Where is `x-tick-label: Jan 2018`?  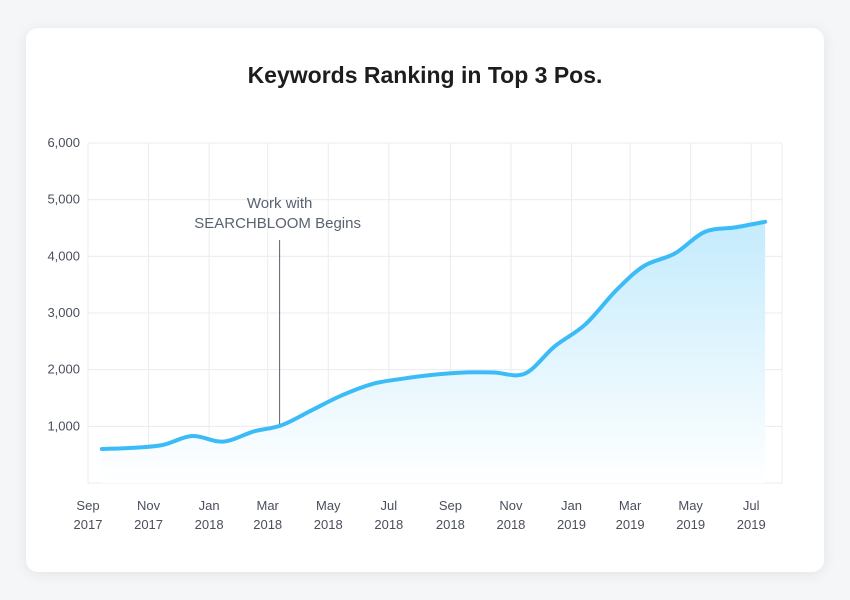
x-tick-label: Jan 2018 is located at coordinates (209, 515).